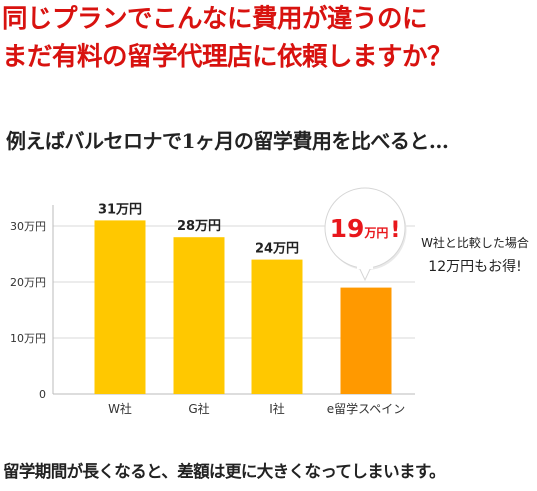  Describe the element at coordinates (277, 249) in the screenshot. I see `value-label-2: 24万円` at that location.